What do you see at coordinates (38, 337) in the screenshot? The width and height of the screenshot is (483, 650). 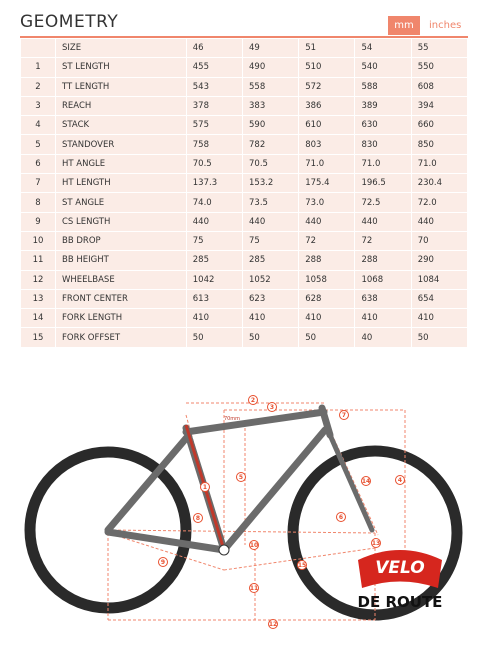 I see `cell: 15` at bounding box center [38, 337].